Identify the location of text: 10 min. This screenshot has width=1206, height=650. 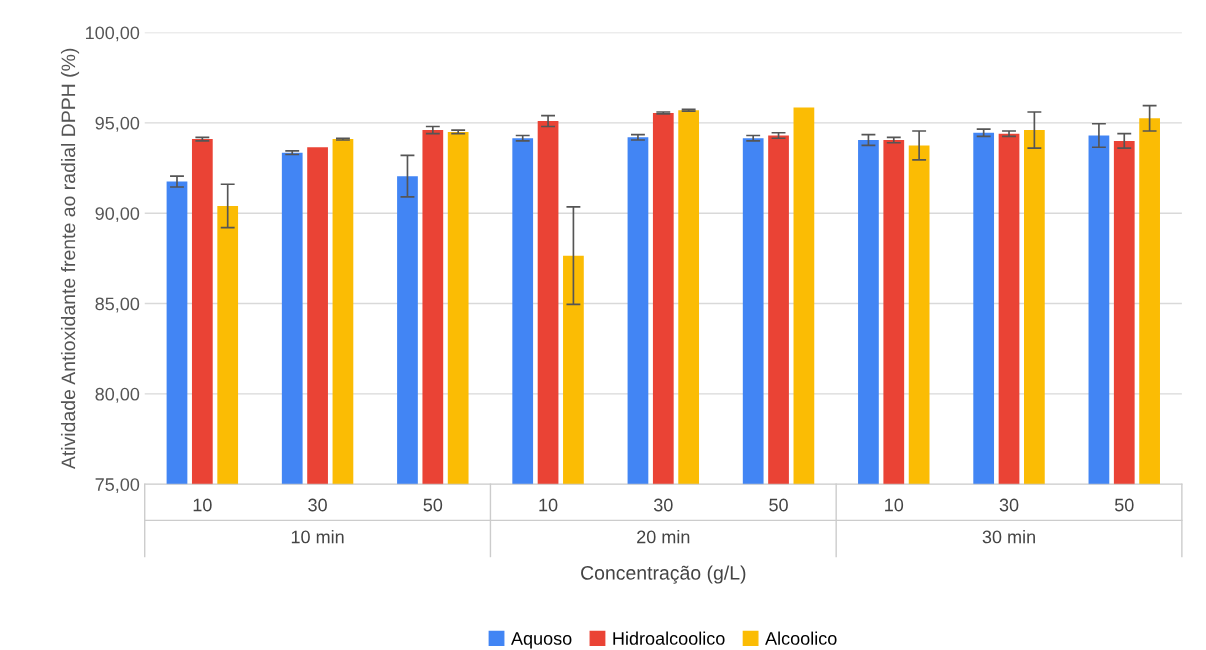
(317, 537).